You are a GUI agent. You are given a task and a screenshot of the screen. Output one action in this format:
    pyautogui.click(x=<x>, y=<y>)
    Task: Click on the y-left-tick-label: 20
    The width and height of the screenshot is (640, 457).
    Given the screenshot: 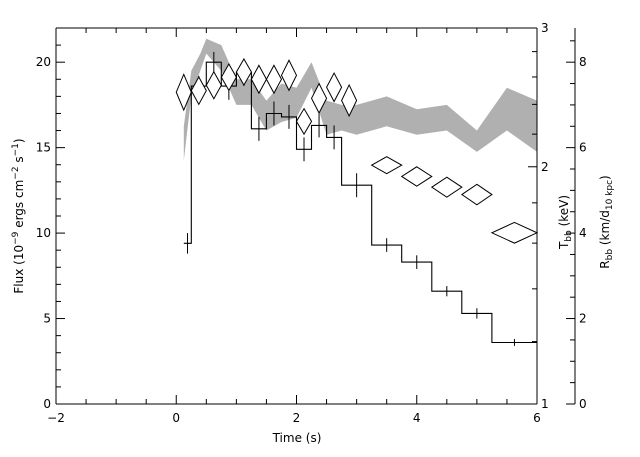 What is the action you would take?
    pyautogui.click(x=43, y=62)
    